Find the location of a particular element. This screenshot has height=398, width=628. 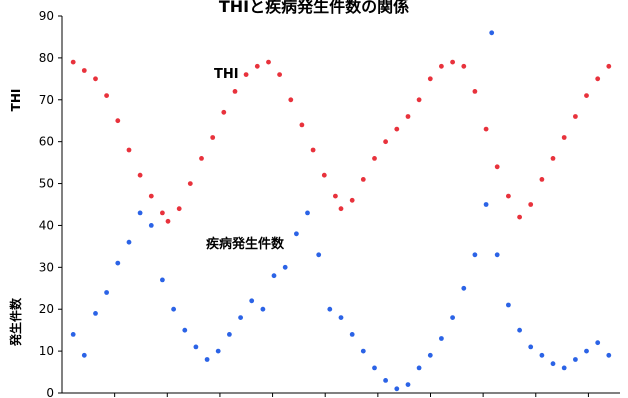

chart-title: THIと疾病発生件数の関係 is located at coordinates (314, 8).